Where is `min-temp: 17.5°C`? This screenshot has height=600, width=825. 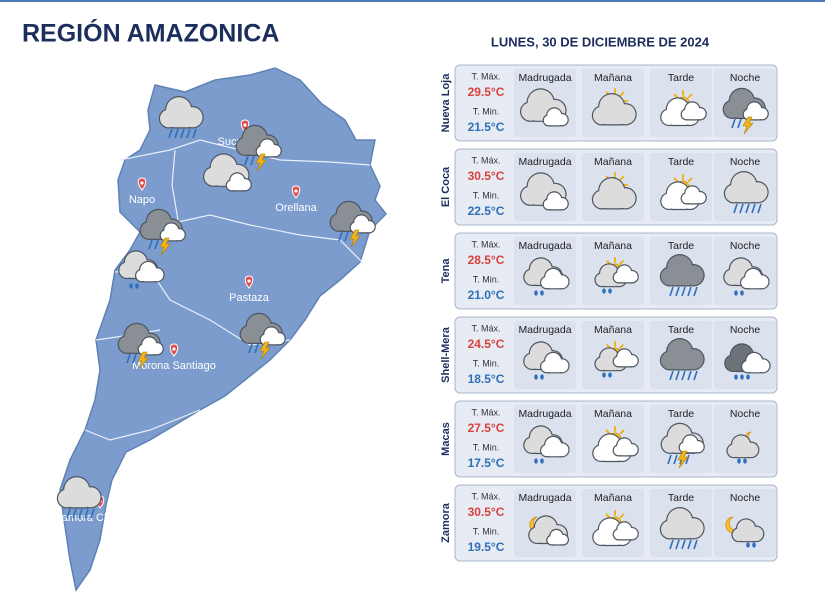
min-temp: 17.5°C is located at coordinates (486, 463).